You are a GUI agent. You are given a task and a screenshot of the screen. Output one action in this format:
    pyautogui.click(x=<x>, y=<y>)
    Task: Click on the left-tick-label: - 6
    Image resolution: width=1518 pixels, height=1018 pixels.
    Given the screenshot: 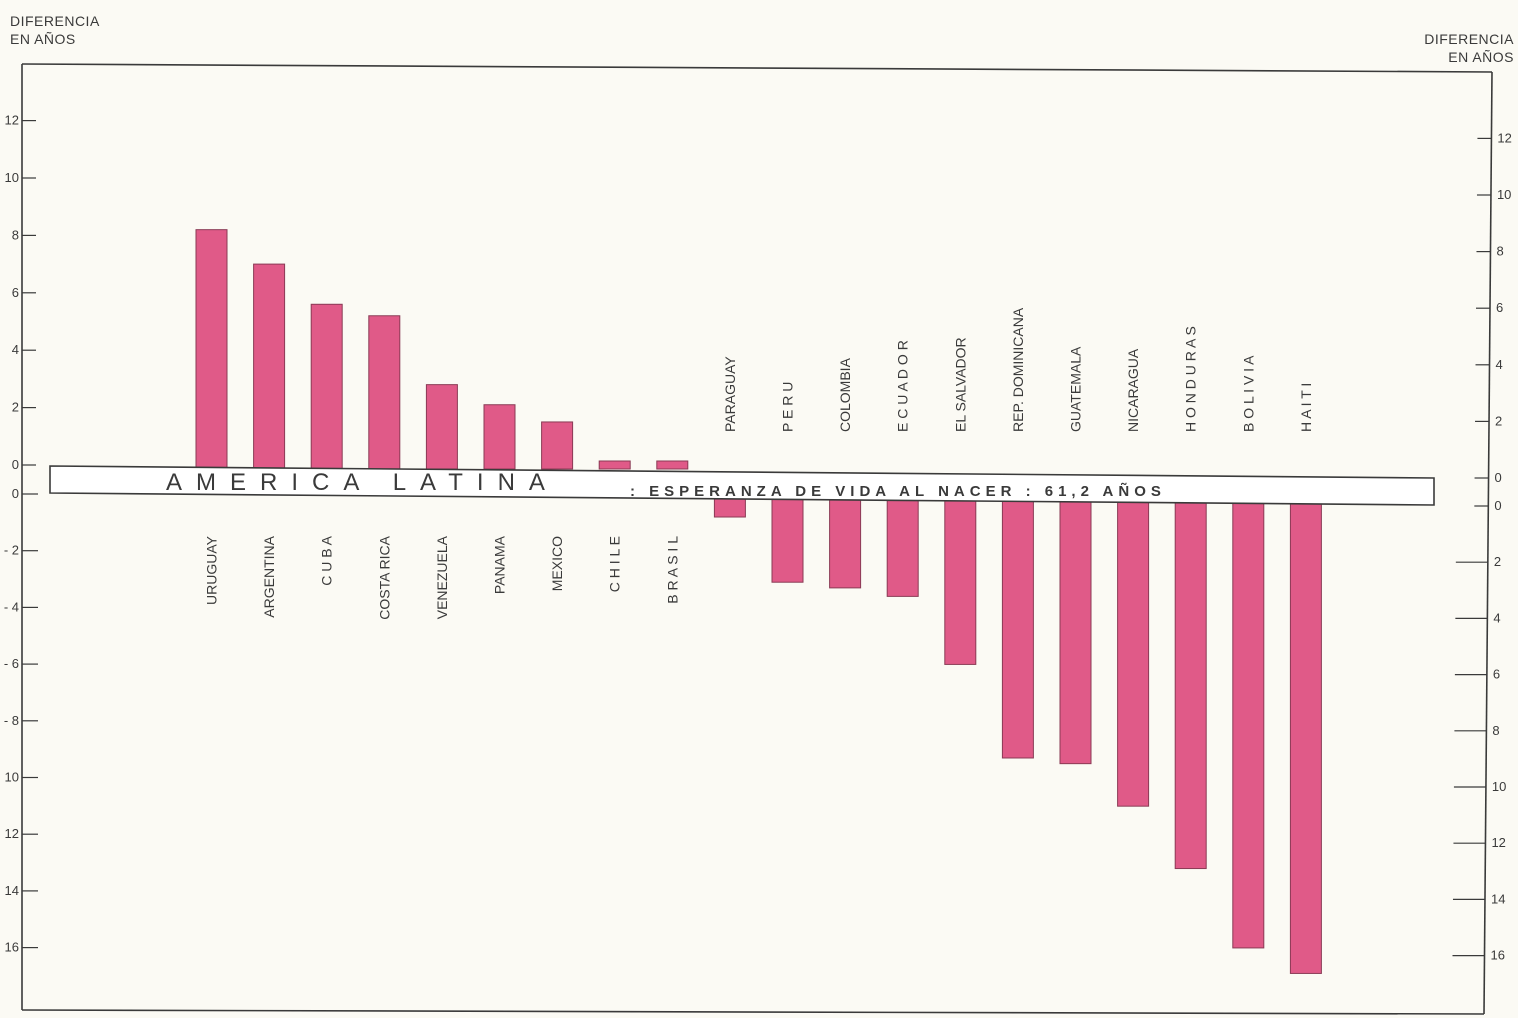 What is the action you would take?
    pyautogui.click(x=11, y=663)
    